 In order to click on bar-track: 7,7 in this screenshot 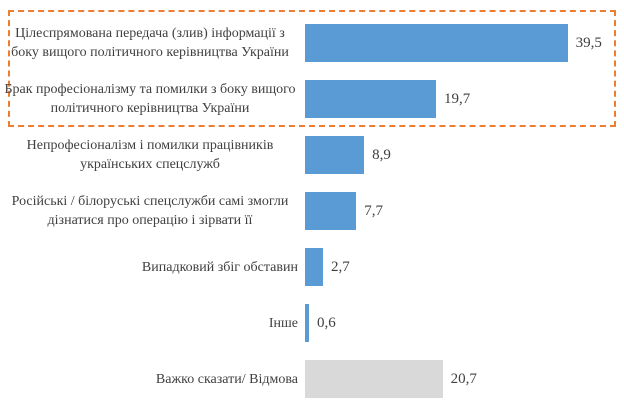, I will do `click(461, 211)`.